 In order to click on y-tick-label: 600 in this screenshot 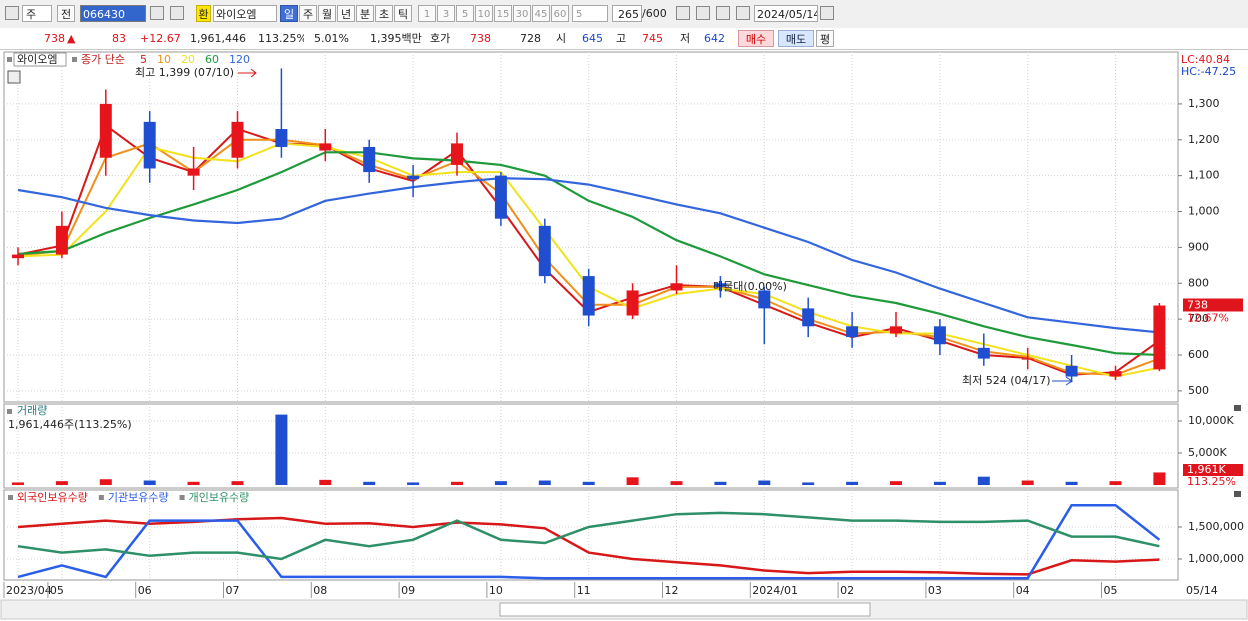, I will do `click(1198, 354)`.